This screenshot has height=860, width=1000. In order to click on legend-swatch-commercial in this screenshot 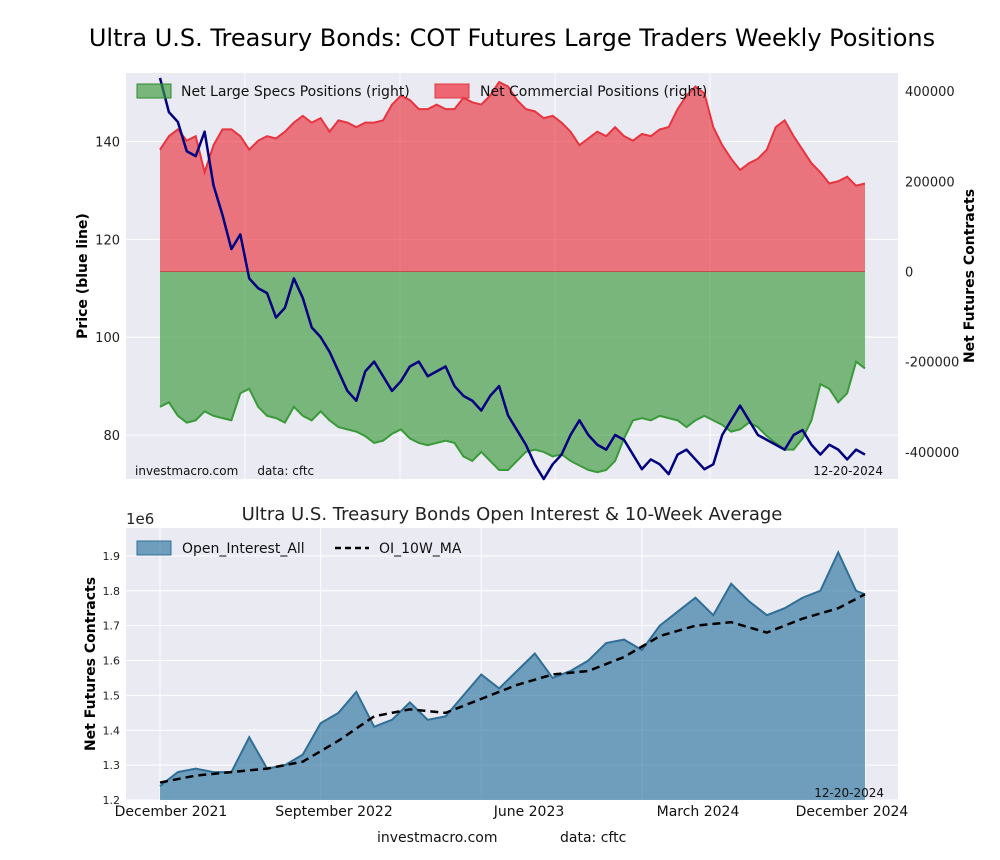, I will do `click(452, 91)`.